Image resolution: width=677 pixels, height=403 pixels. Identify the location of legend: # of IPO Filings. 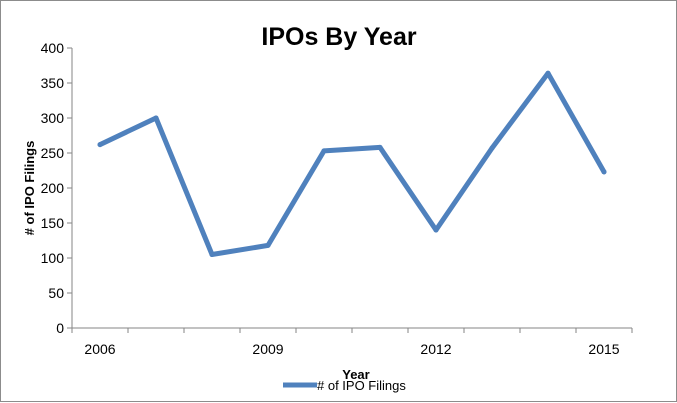
(344, 385).